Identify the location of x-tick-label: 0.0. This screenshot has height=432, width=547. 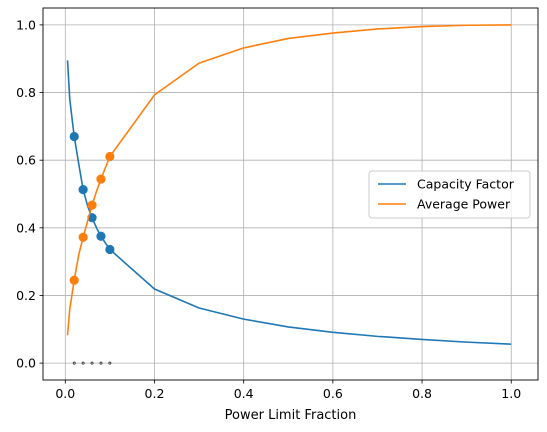
(65, 393).